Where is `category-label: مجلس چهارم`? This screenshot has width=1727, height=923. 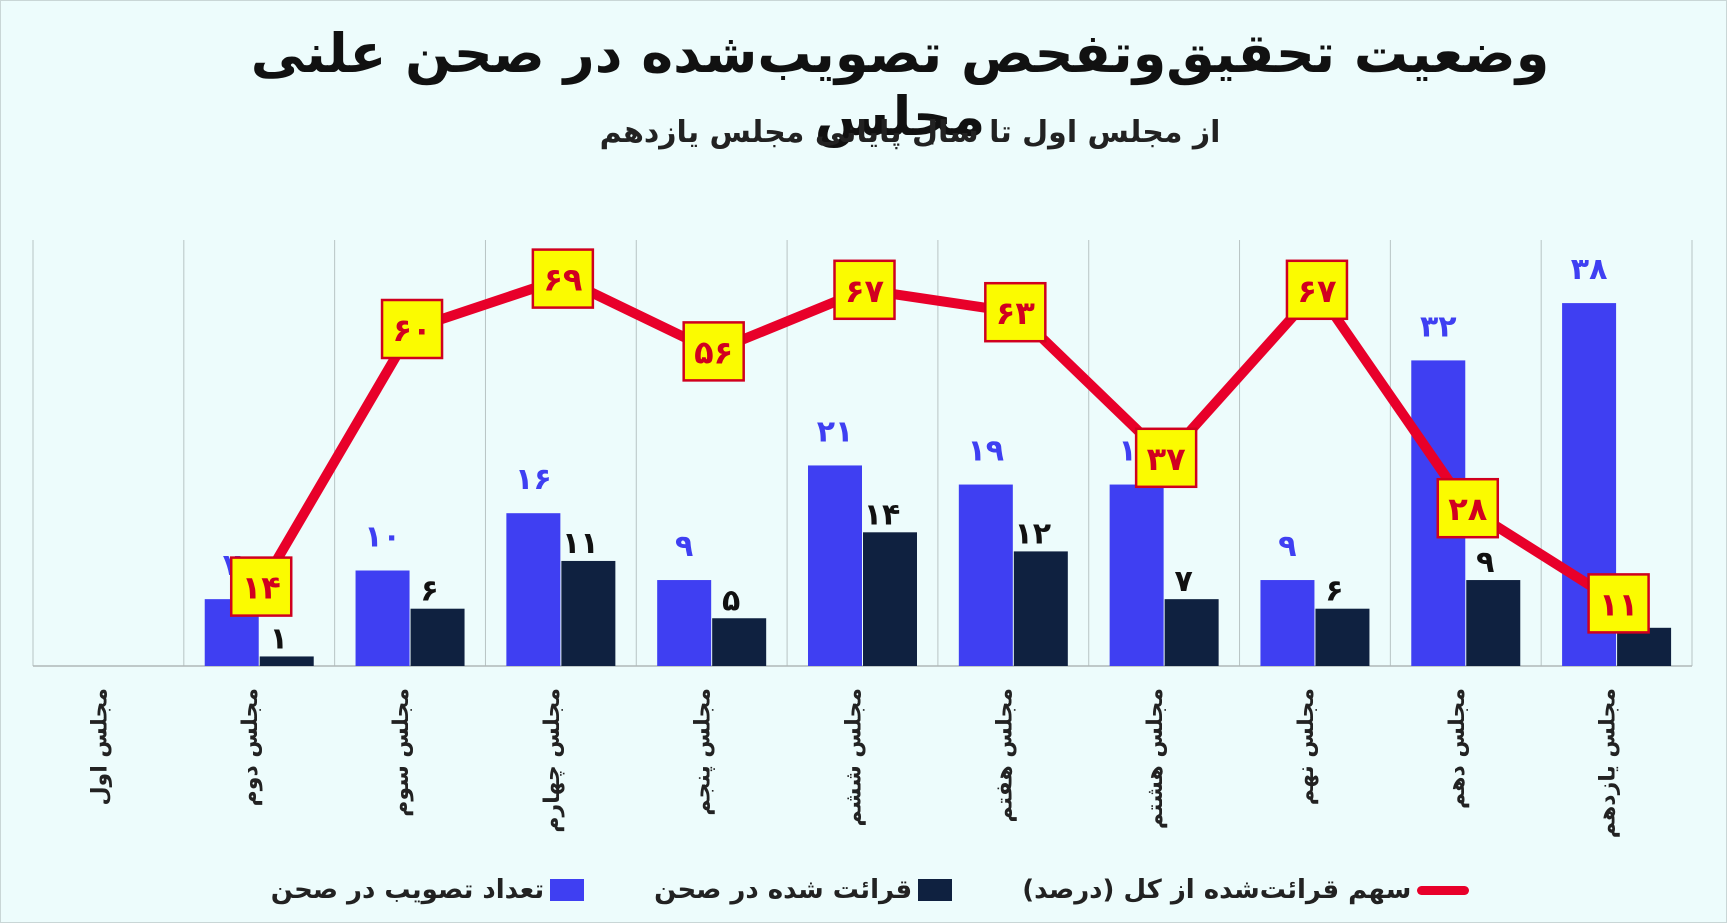
category-label: مجلس چهارم is located at coordinates (552, 760).